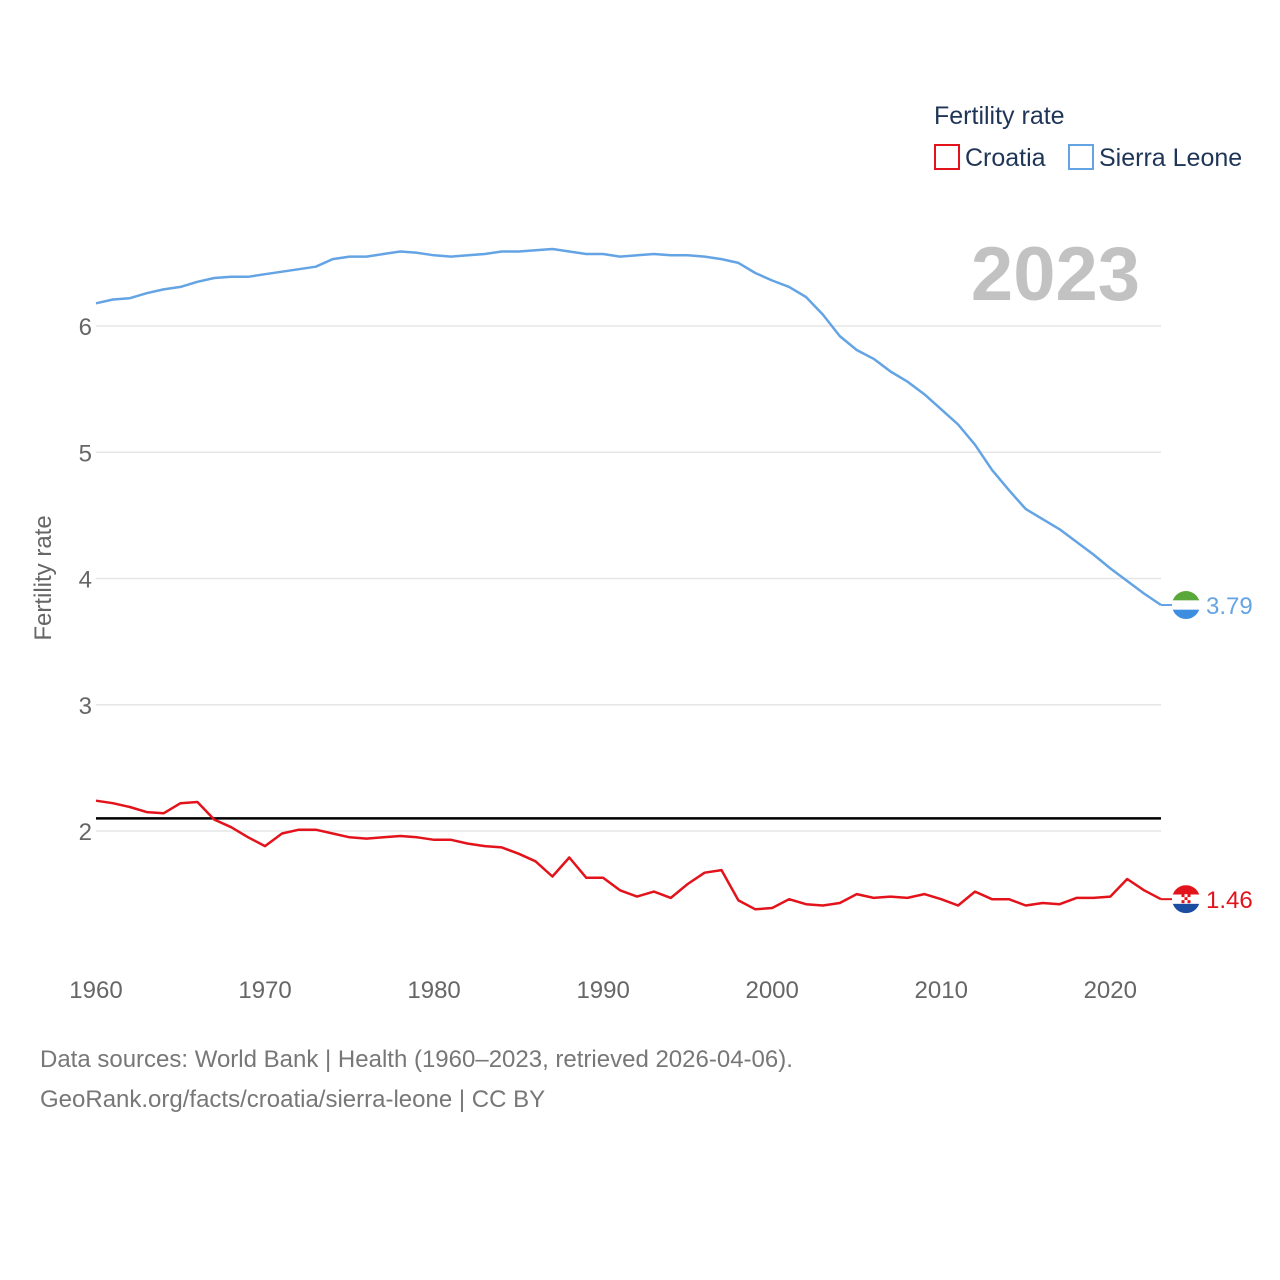 The height and width of the screenshot is (1280, 1280). What do you see at coordinates (628, 855) in the screenshot?
I see `series-line-croatia` at bounding box center [628, 855].